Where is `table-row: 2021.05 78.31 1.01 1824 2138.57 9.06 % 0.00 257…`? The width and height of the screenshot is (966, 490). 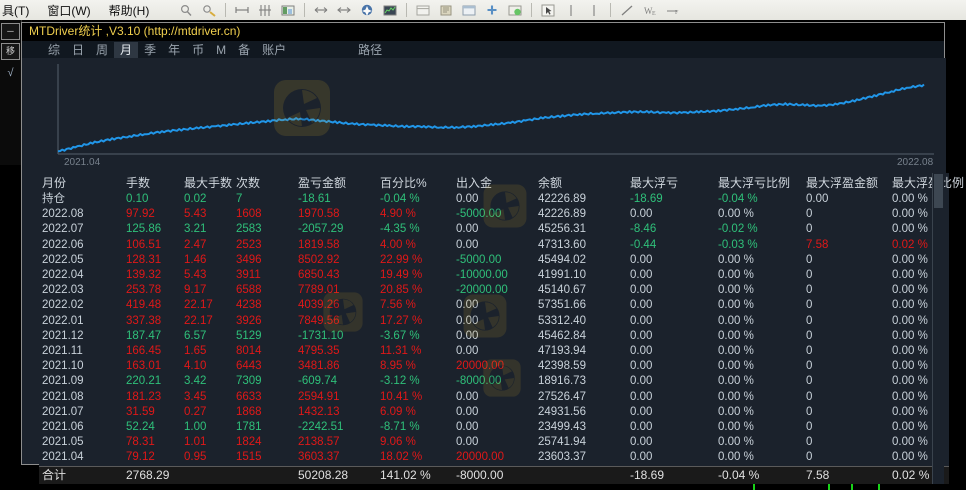
table-row: 2021.05 78.31 1.01 1824 2138.57 9.06 % 0.00 257… is located at coordinates (494, 443).